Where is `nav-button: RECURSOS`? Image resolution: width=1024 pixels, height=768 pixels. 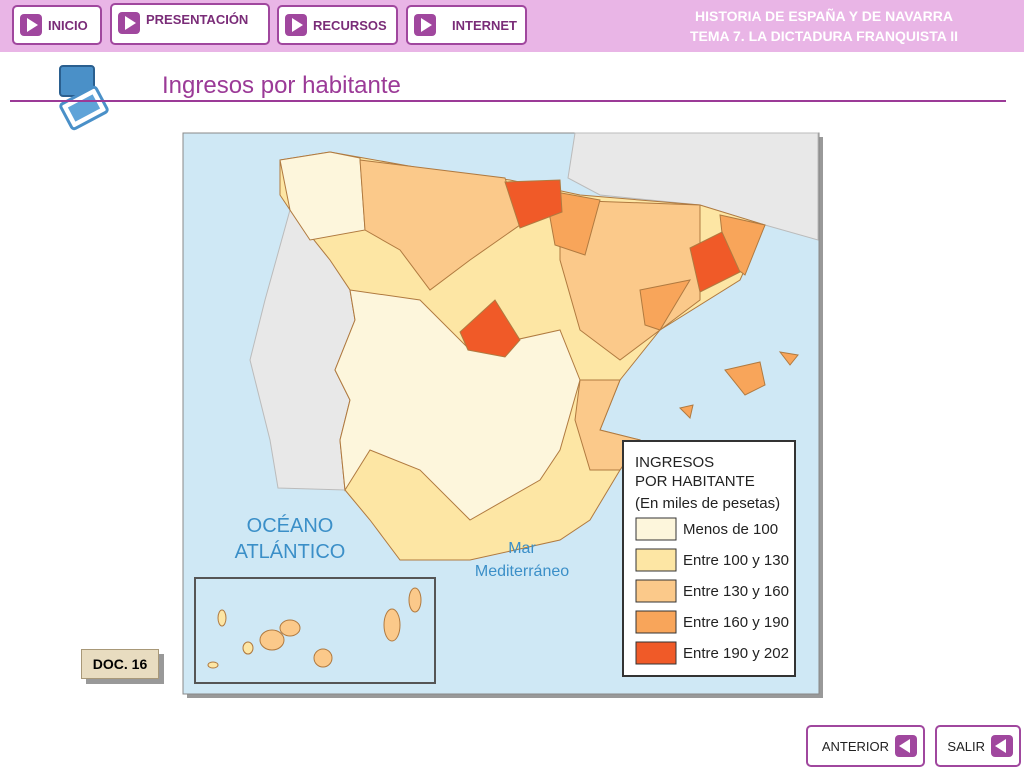
nav-button: RECURSOS is located at coordinates (337, 25).